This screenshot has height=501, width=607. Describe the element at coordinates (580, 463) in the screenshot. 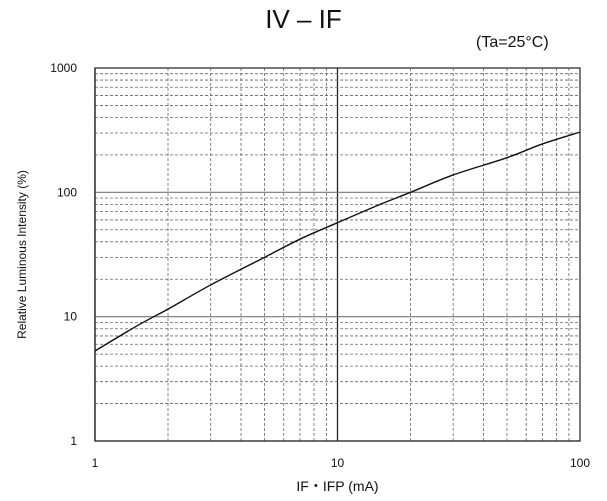

I see `x-tick-label: 100` at that location.